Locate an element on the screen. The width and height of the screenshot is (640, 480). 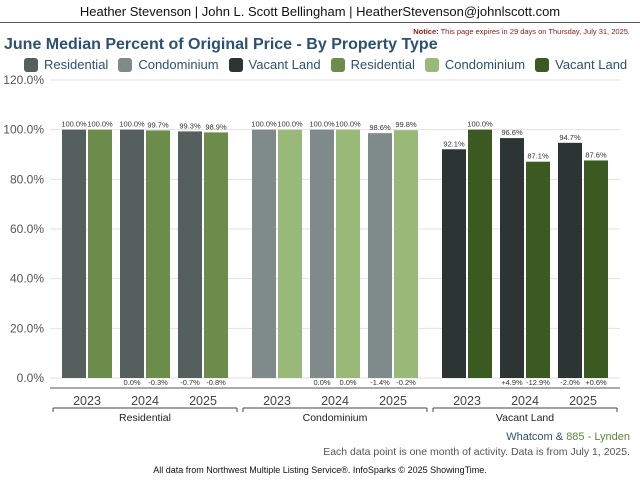
legend-item-residential-lynden: Residential is located at coordinates (372, 64).